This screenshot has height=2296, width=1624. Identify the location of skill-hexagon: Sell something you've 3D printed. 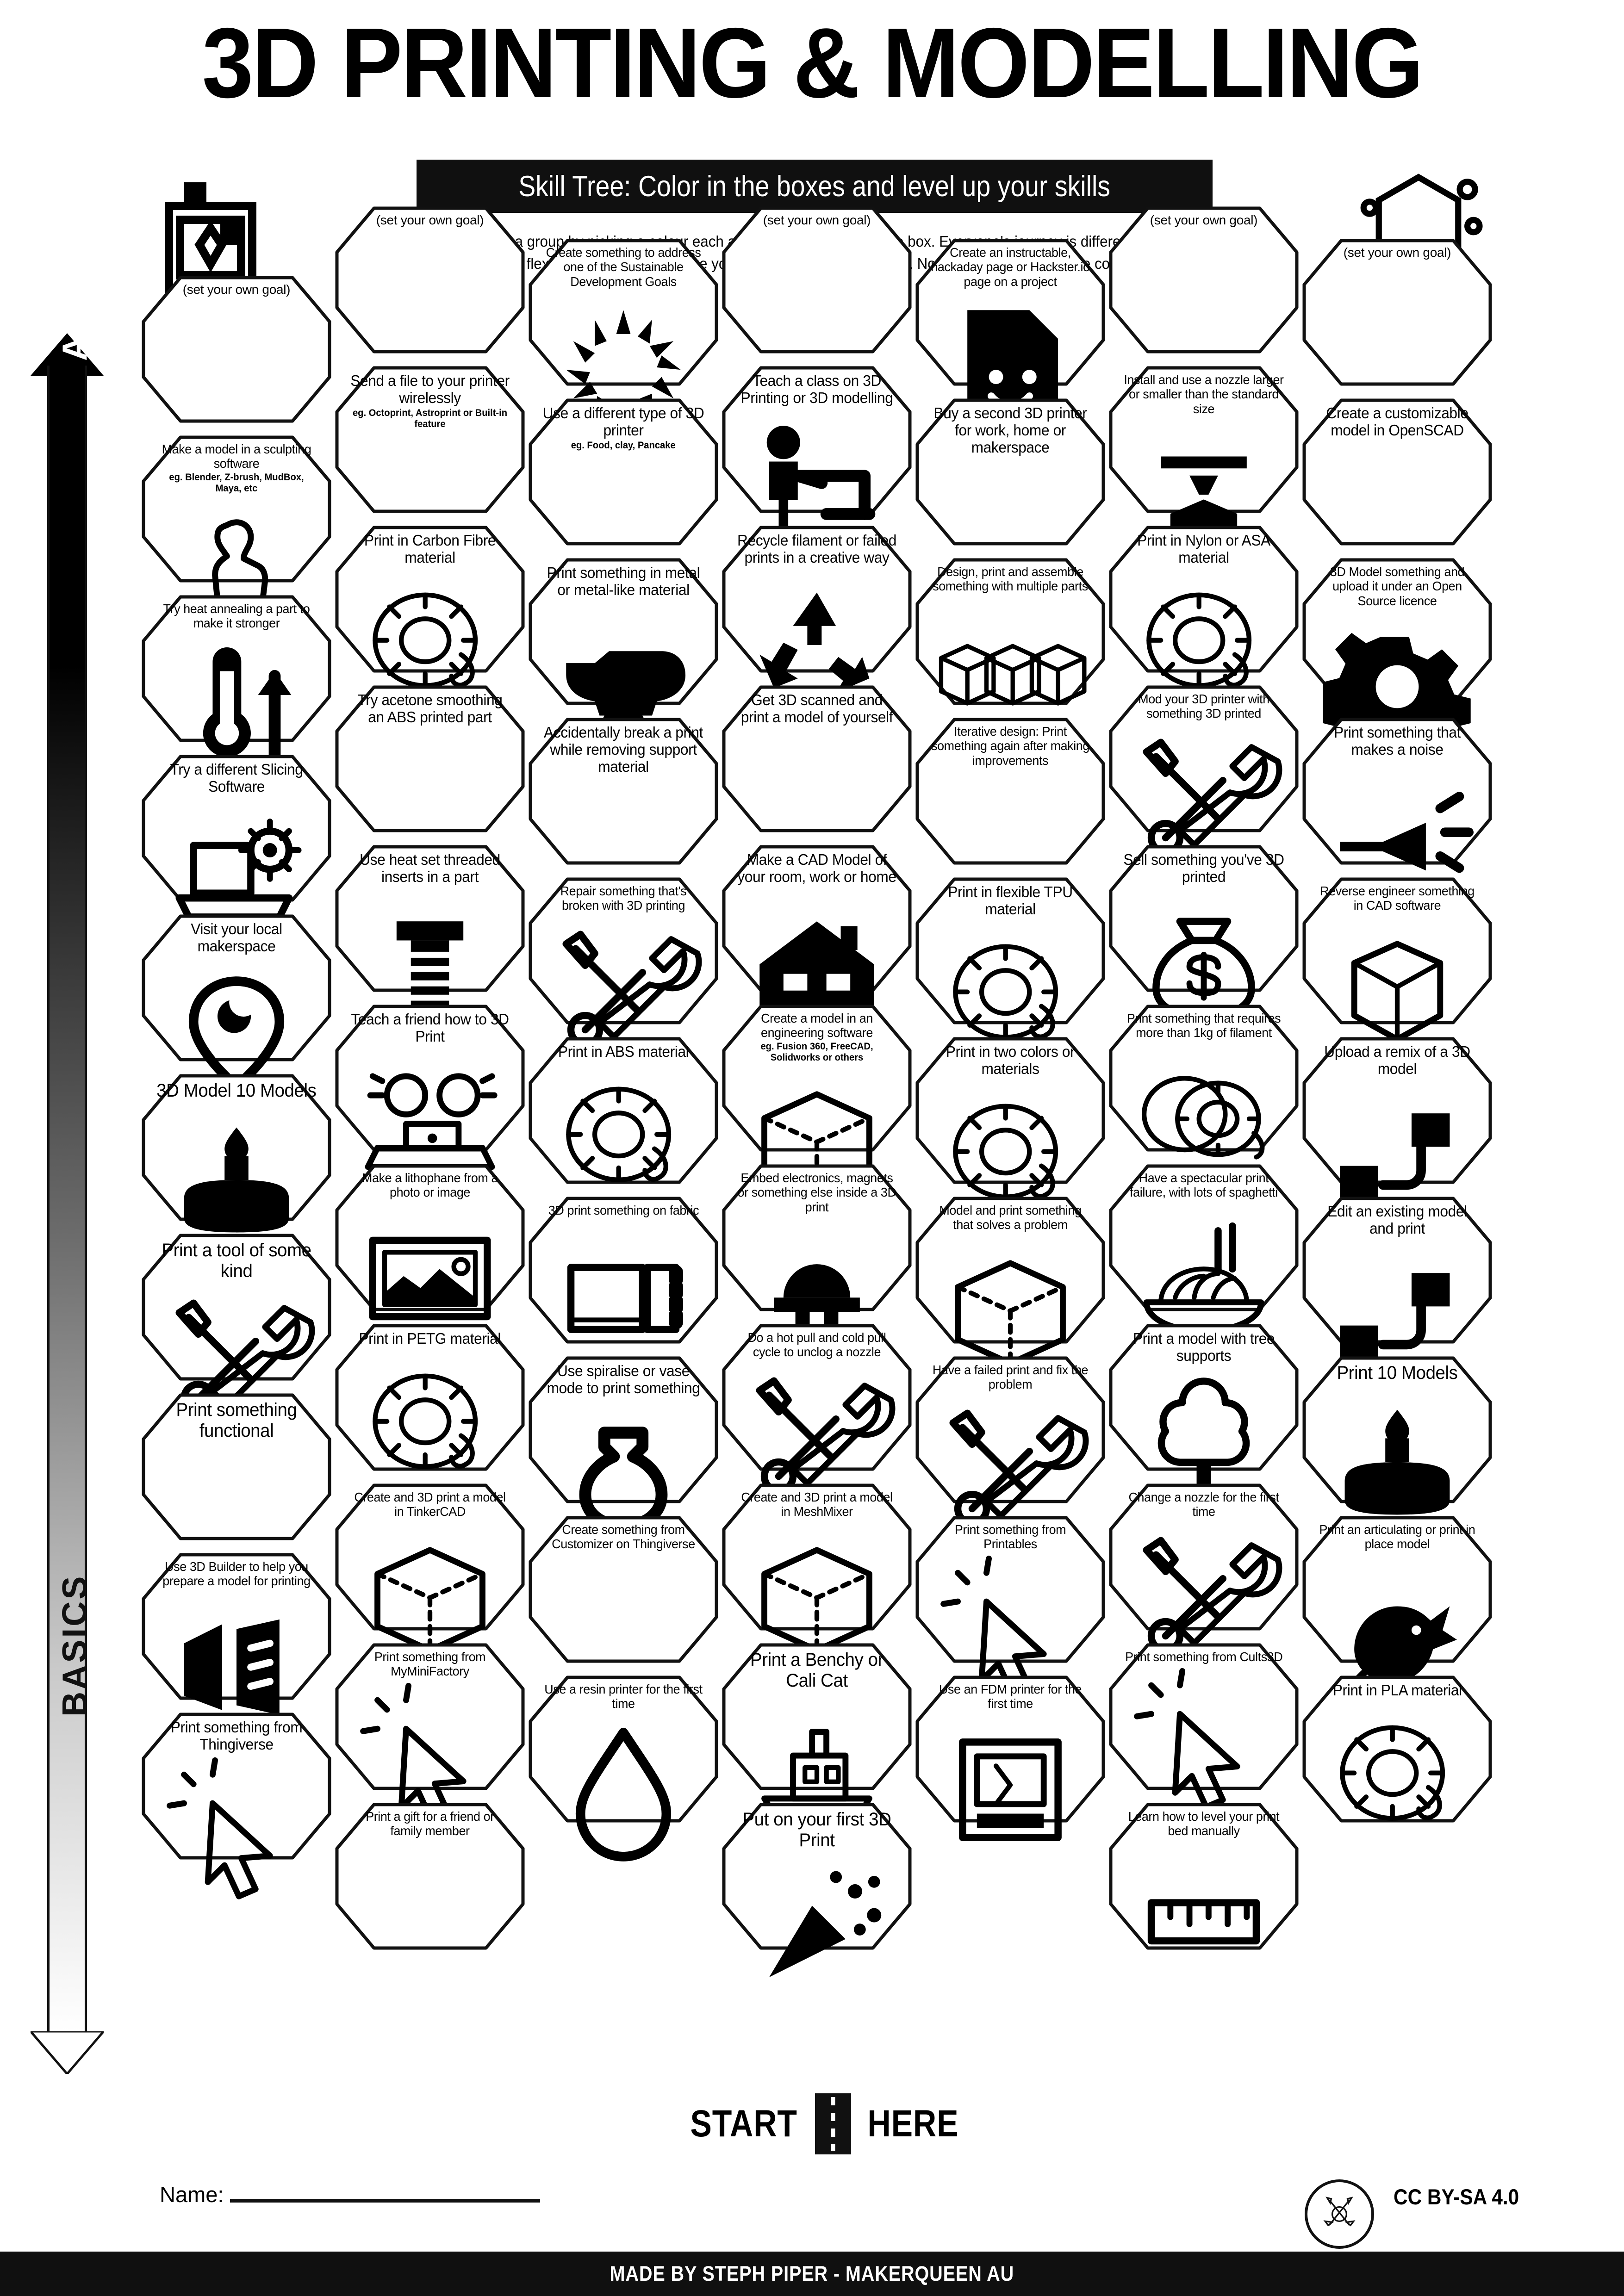
(1203, 932).